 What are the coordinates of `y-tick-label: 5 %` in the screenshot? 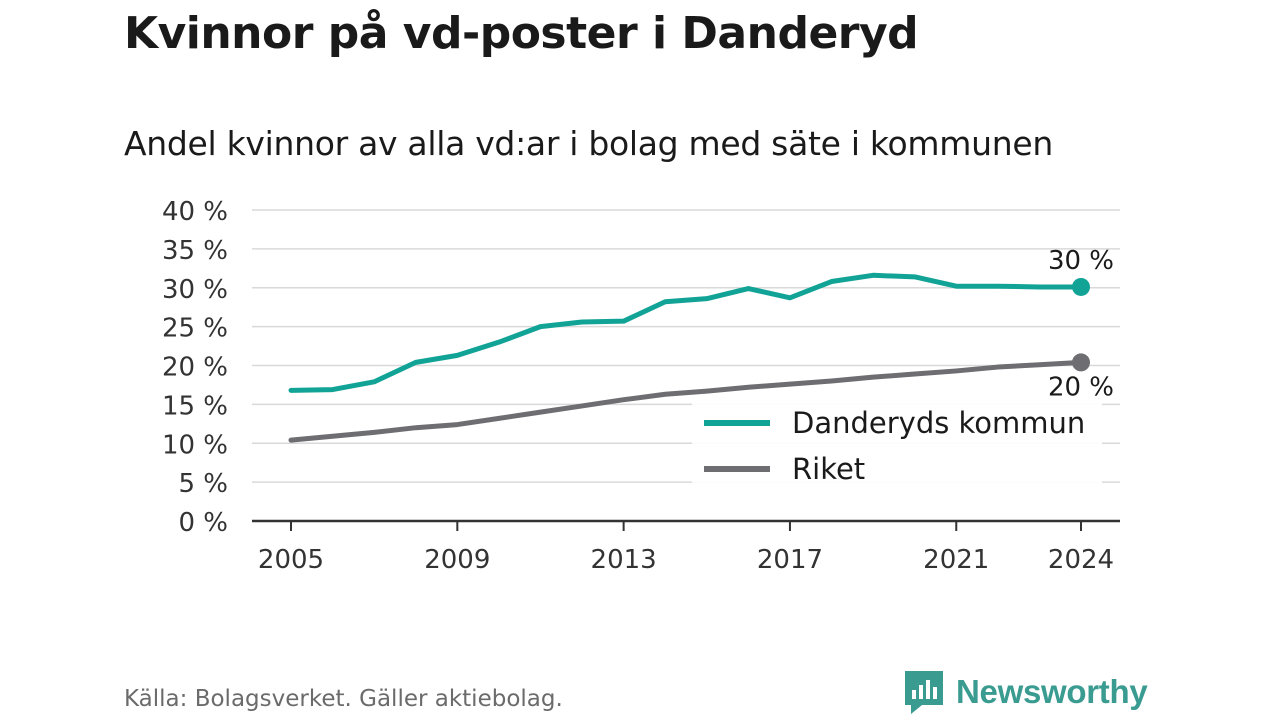 It's located at (203, 484).